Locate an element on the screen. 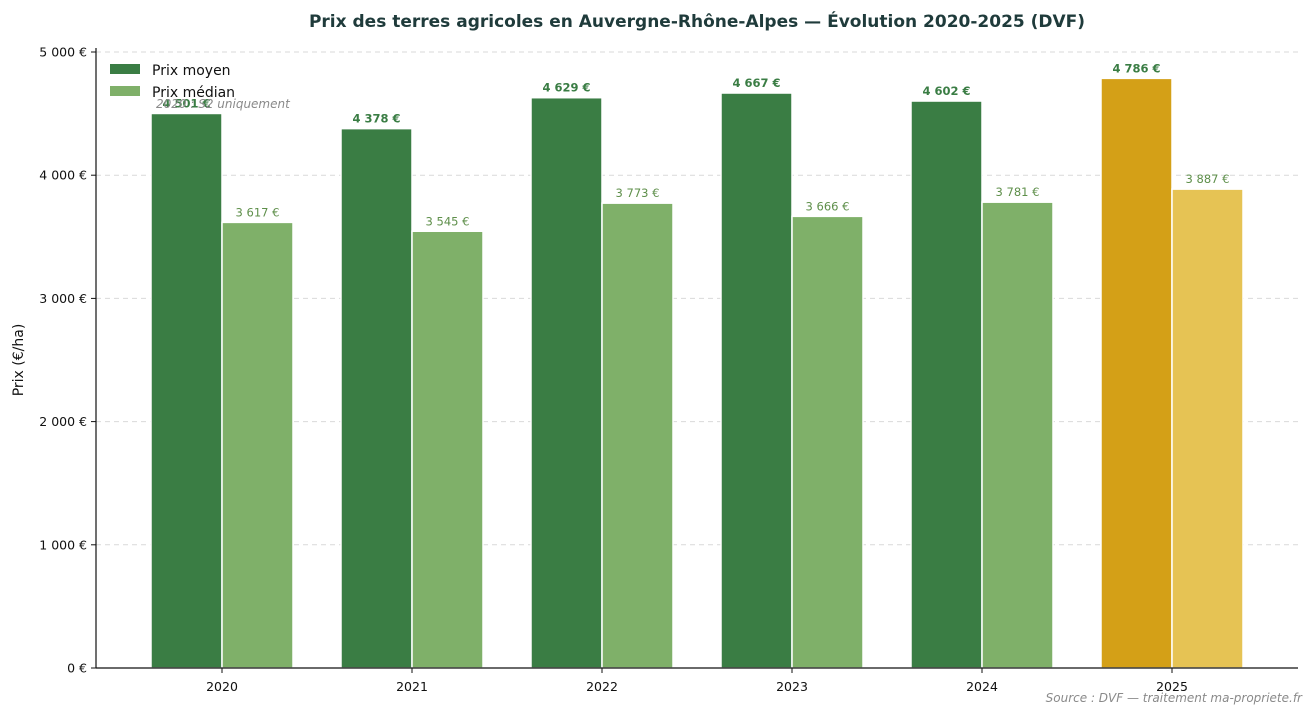  data-label-prix-moyen-2020: 4 501 € is located at coordinates (186, 103).